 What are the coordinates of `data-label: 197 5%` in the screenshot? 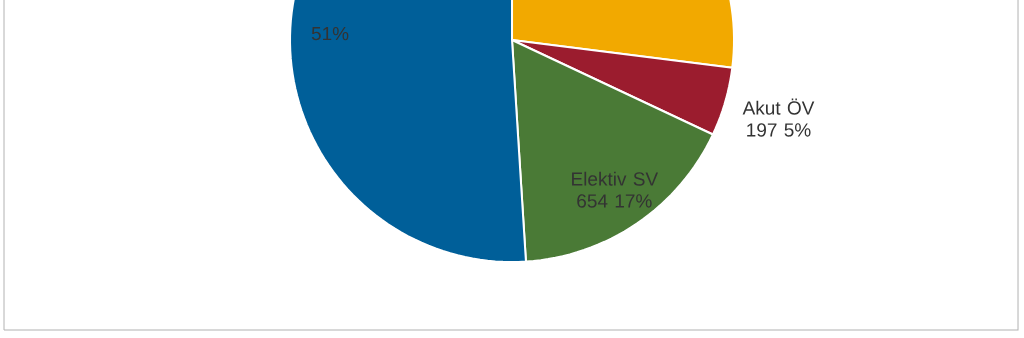 It's located at (779, 130).